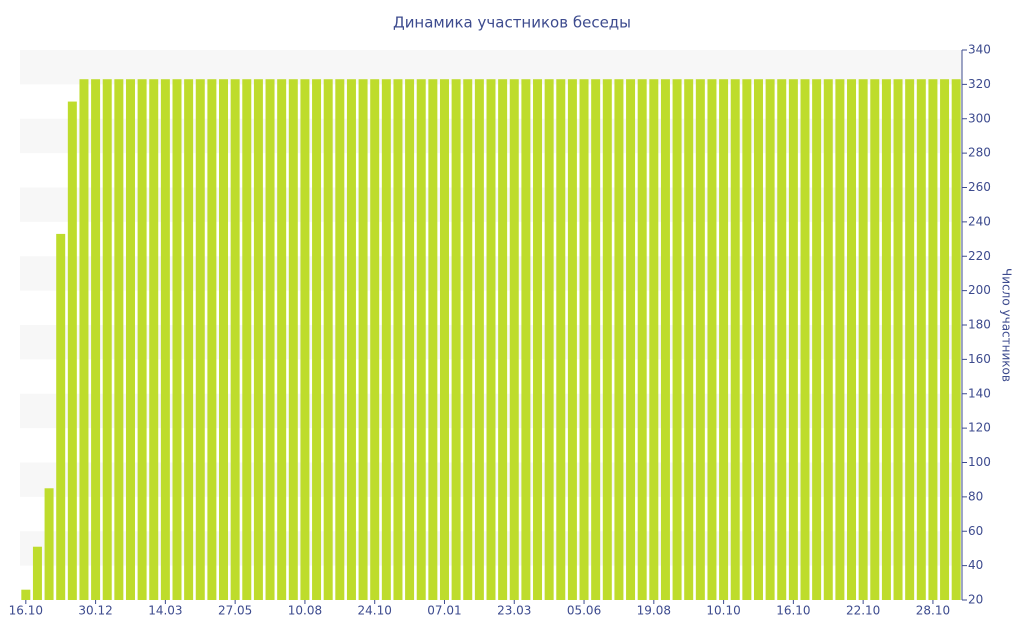  Describe the element at coordinates (444, 611) in the screenshot. I see `x-tick-label: 07.01` at that location.